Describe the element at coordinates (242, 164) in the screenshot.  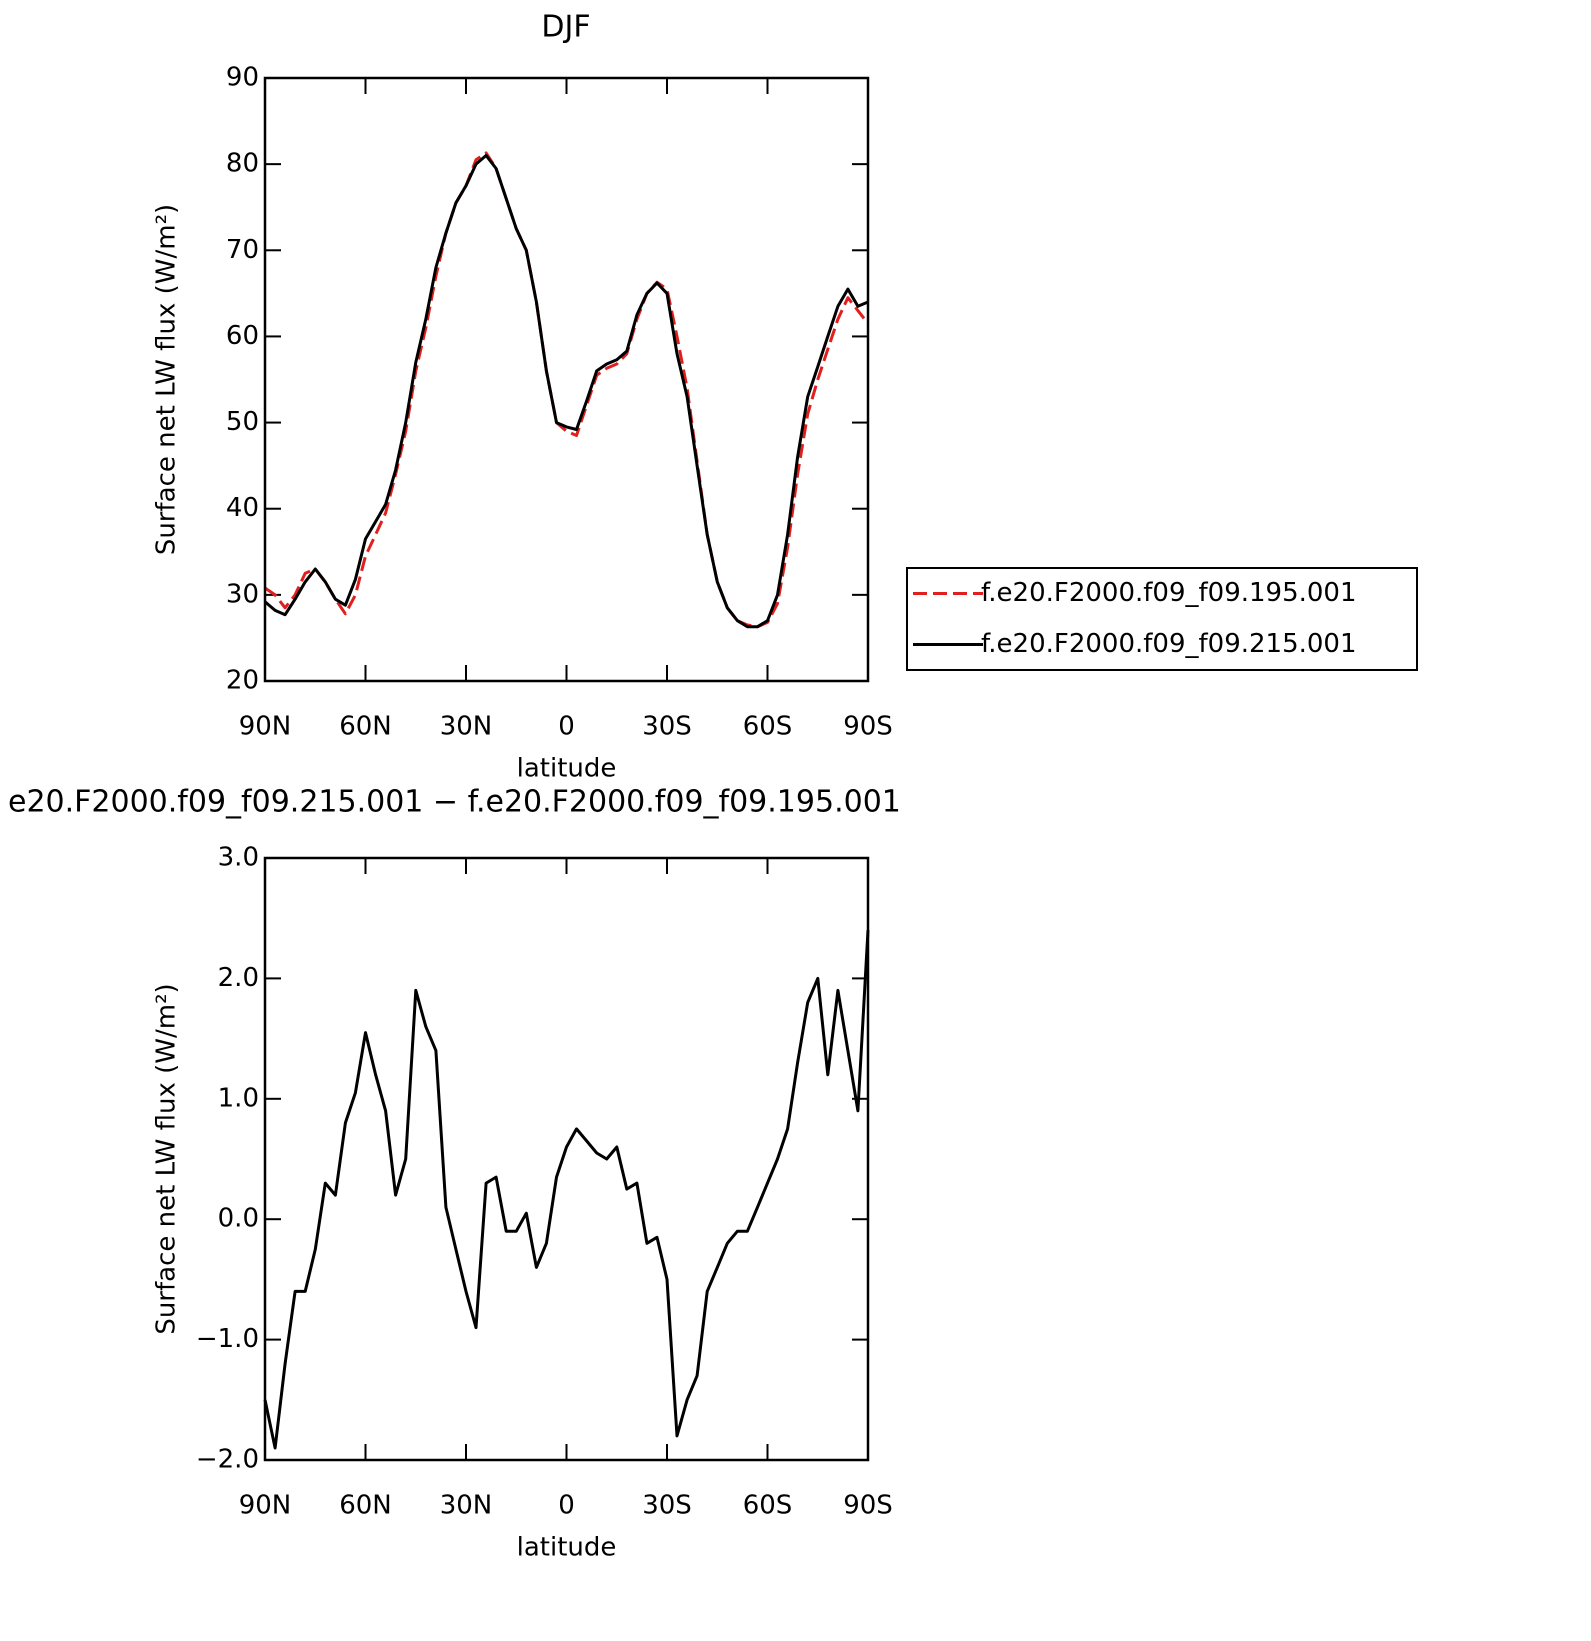
I see `y-tick-label: 80` at that location.